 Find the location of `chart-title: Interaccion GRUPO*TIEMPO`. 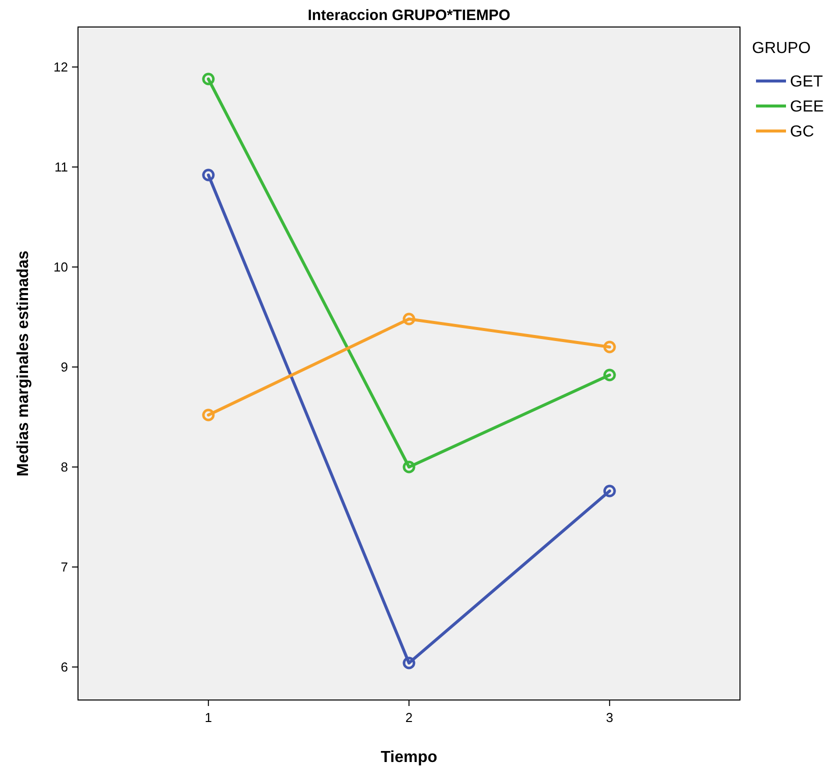

chart-title: Interaccion GRUPO*TIEMPO is located at coordinates (409, 15).